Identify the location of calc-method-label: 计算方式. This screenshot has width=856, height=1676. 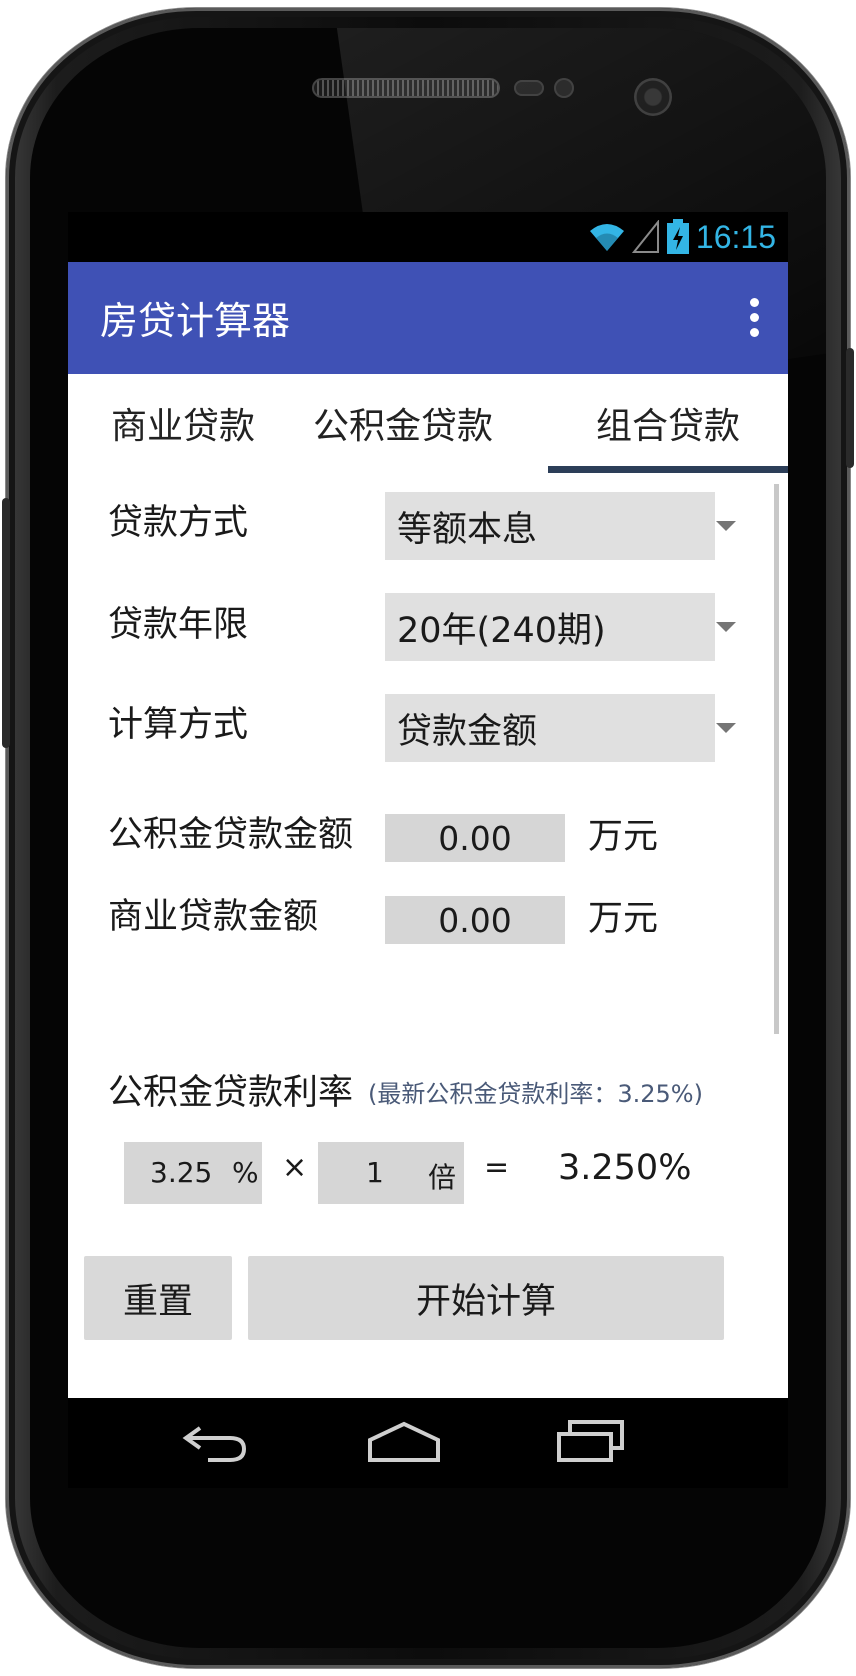
(178, 725).